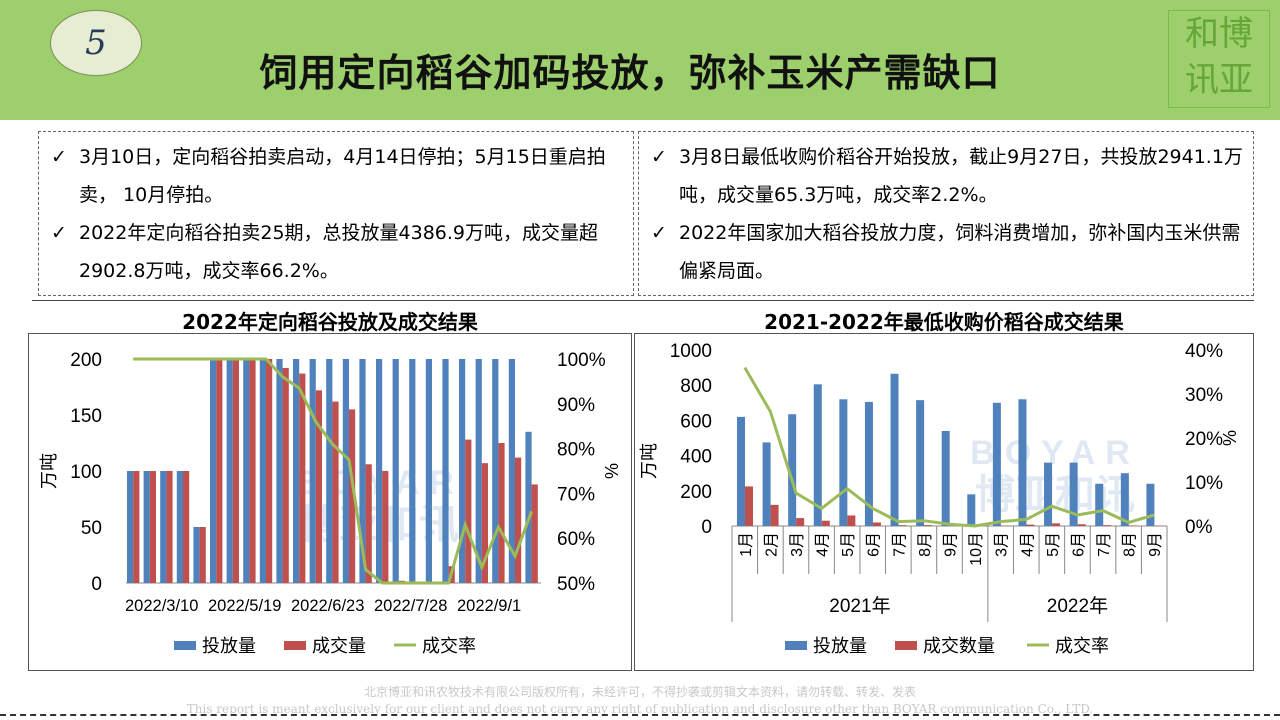 This screenshot has width=1280, height=720. Describe the element at coordinates (612, 471) in the screenshot. I see `y2-axis-title: %` at that location.